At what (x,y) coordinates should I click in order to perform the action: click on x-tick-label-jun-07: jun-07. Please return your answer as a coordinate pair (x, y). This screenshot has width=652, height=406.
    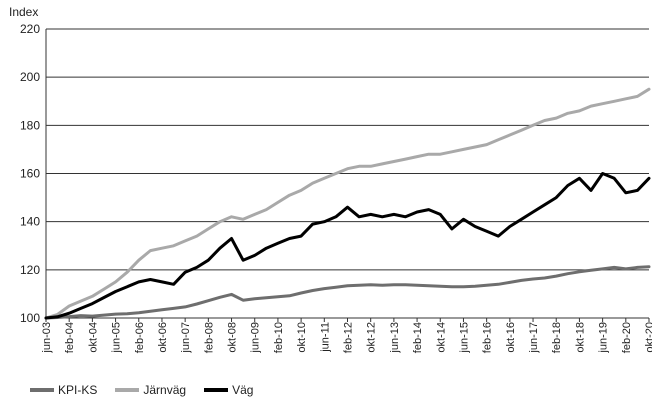
    Looking at the image, I should click on (186, 338).